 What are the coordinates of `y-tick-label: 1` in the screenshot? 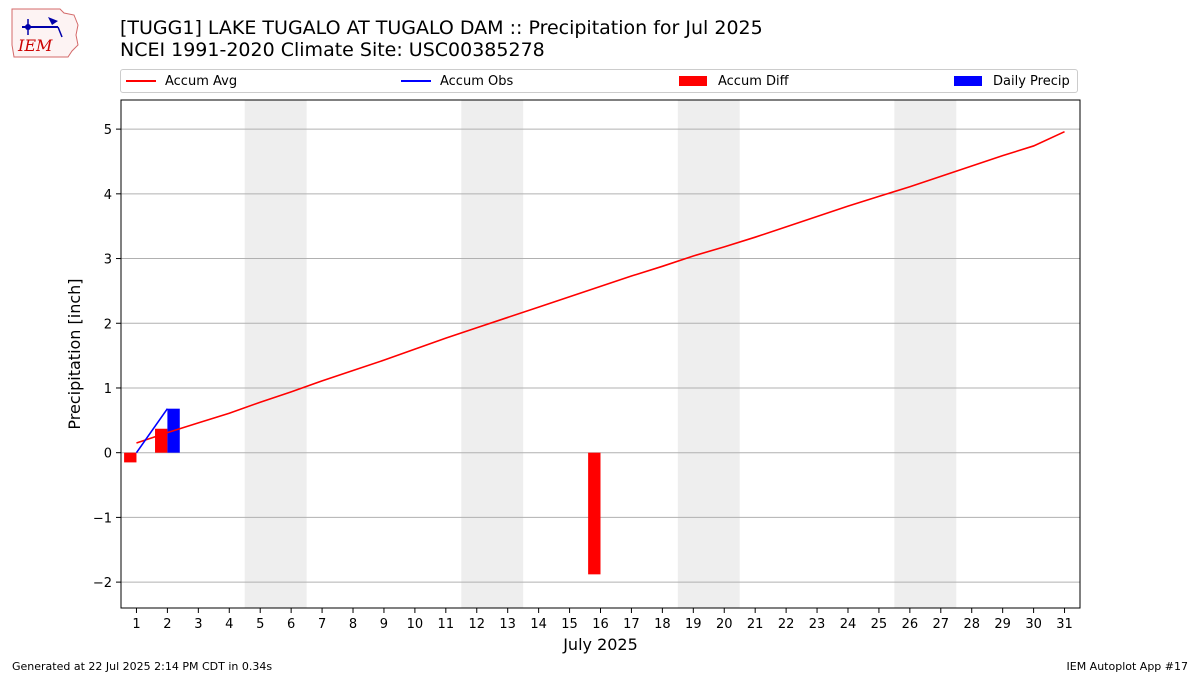 It's located at (108, 389).